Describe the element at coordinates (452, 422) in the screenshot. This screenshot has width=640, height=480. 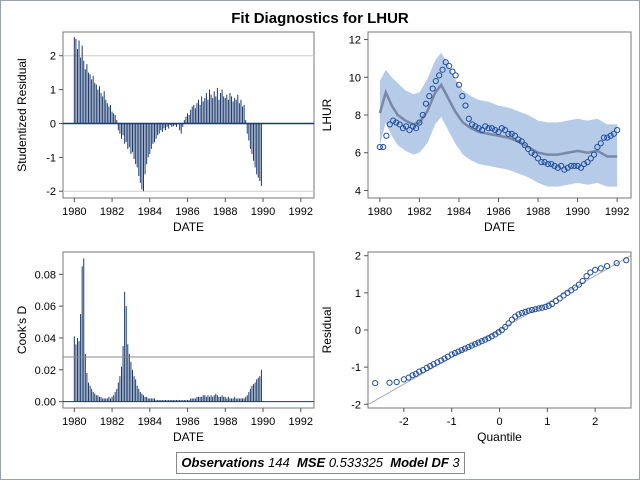
I see `x-tick-label: -1` at that location.